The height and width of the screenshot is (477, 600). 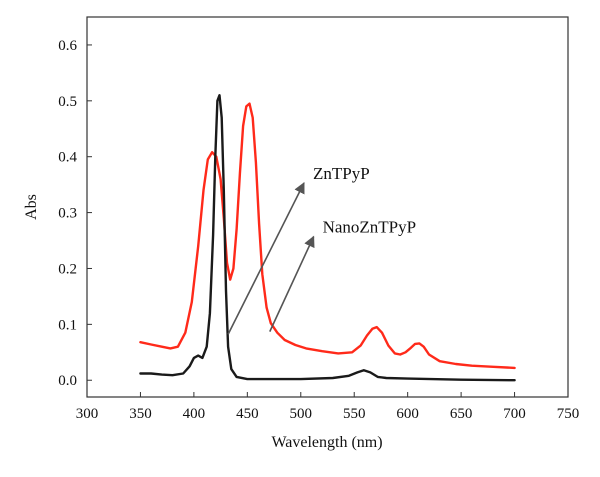 I want to click on x-axis-label: Wavelength (nm), so click(x=326, y=442).